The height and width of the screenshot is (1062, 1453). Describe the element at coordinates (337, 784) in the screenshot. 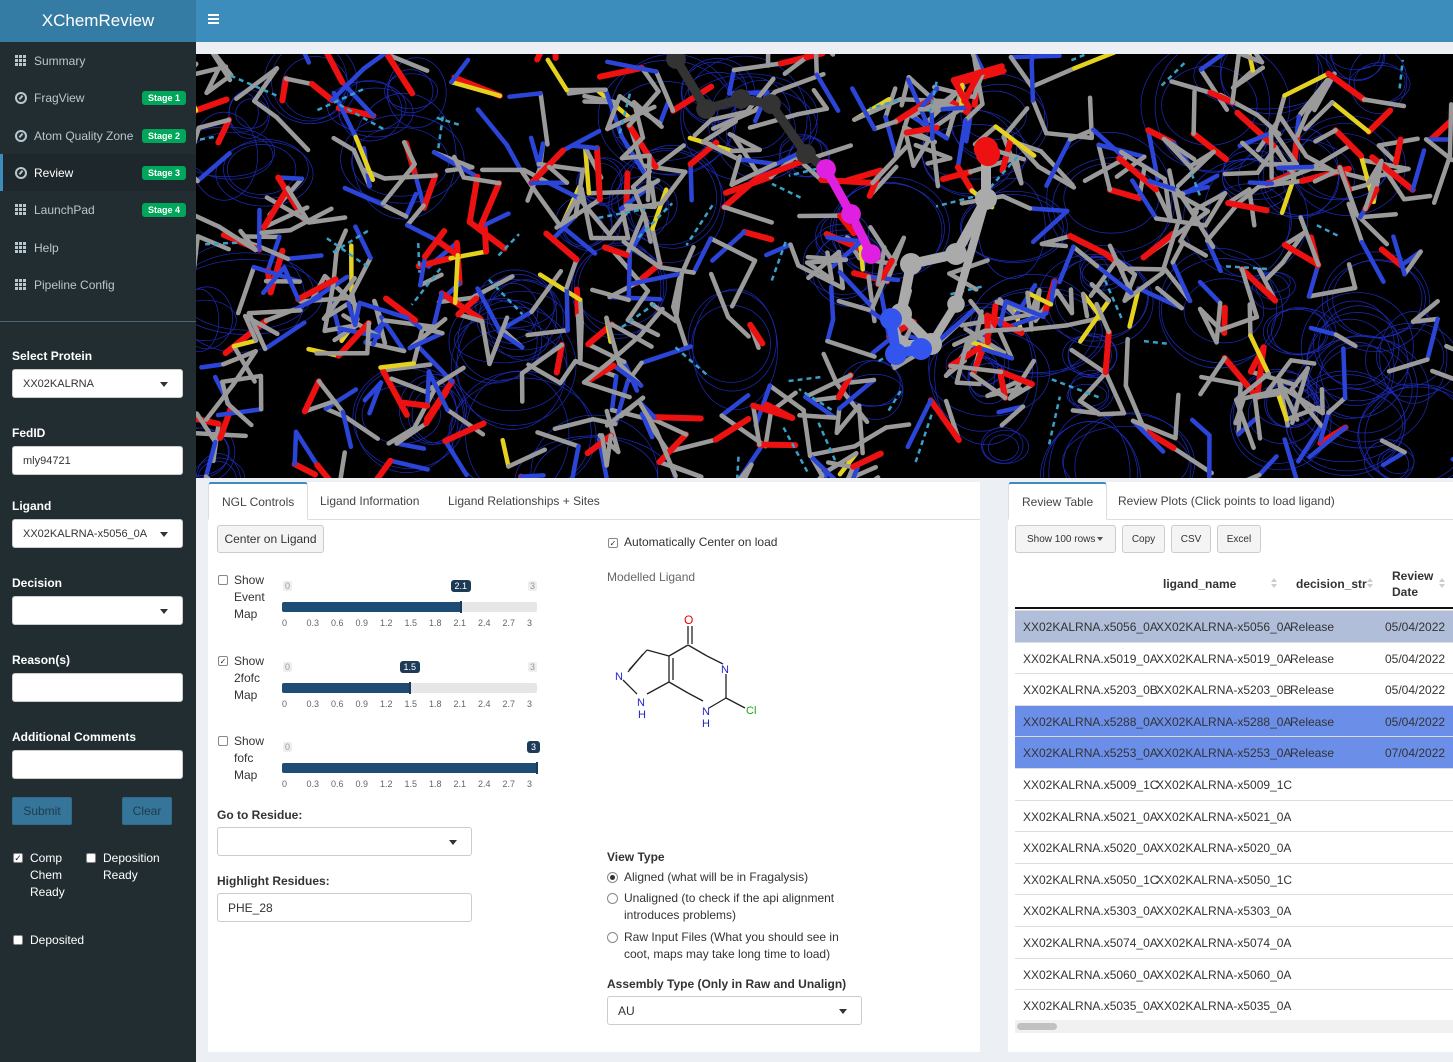

I see `slider-tick-label: 0.6` at that location.